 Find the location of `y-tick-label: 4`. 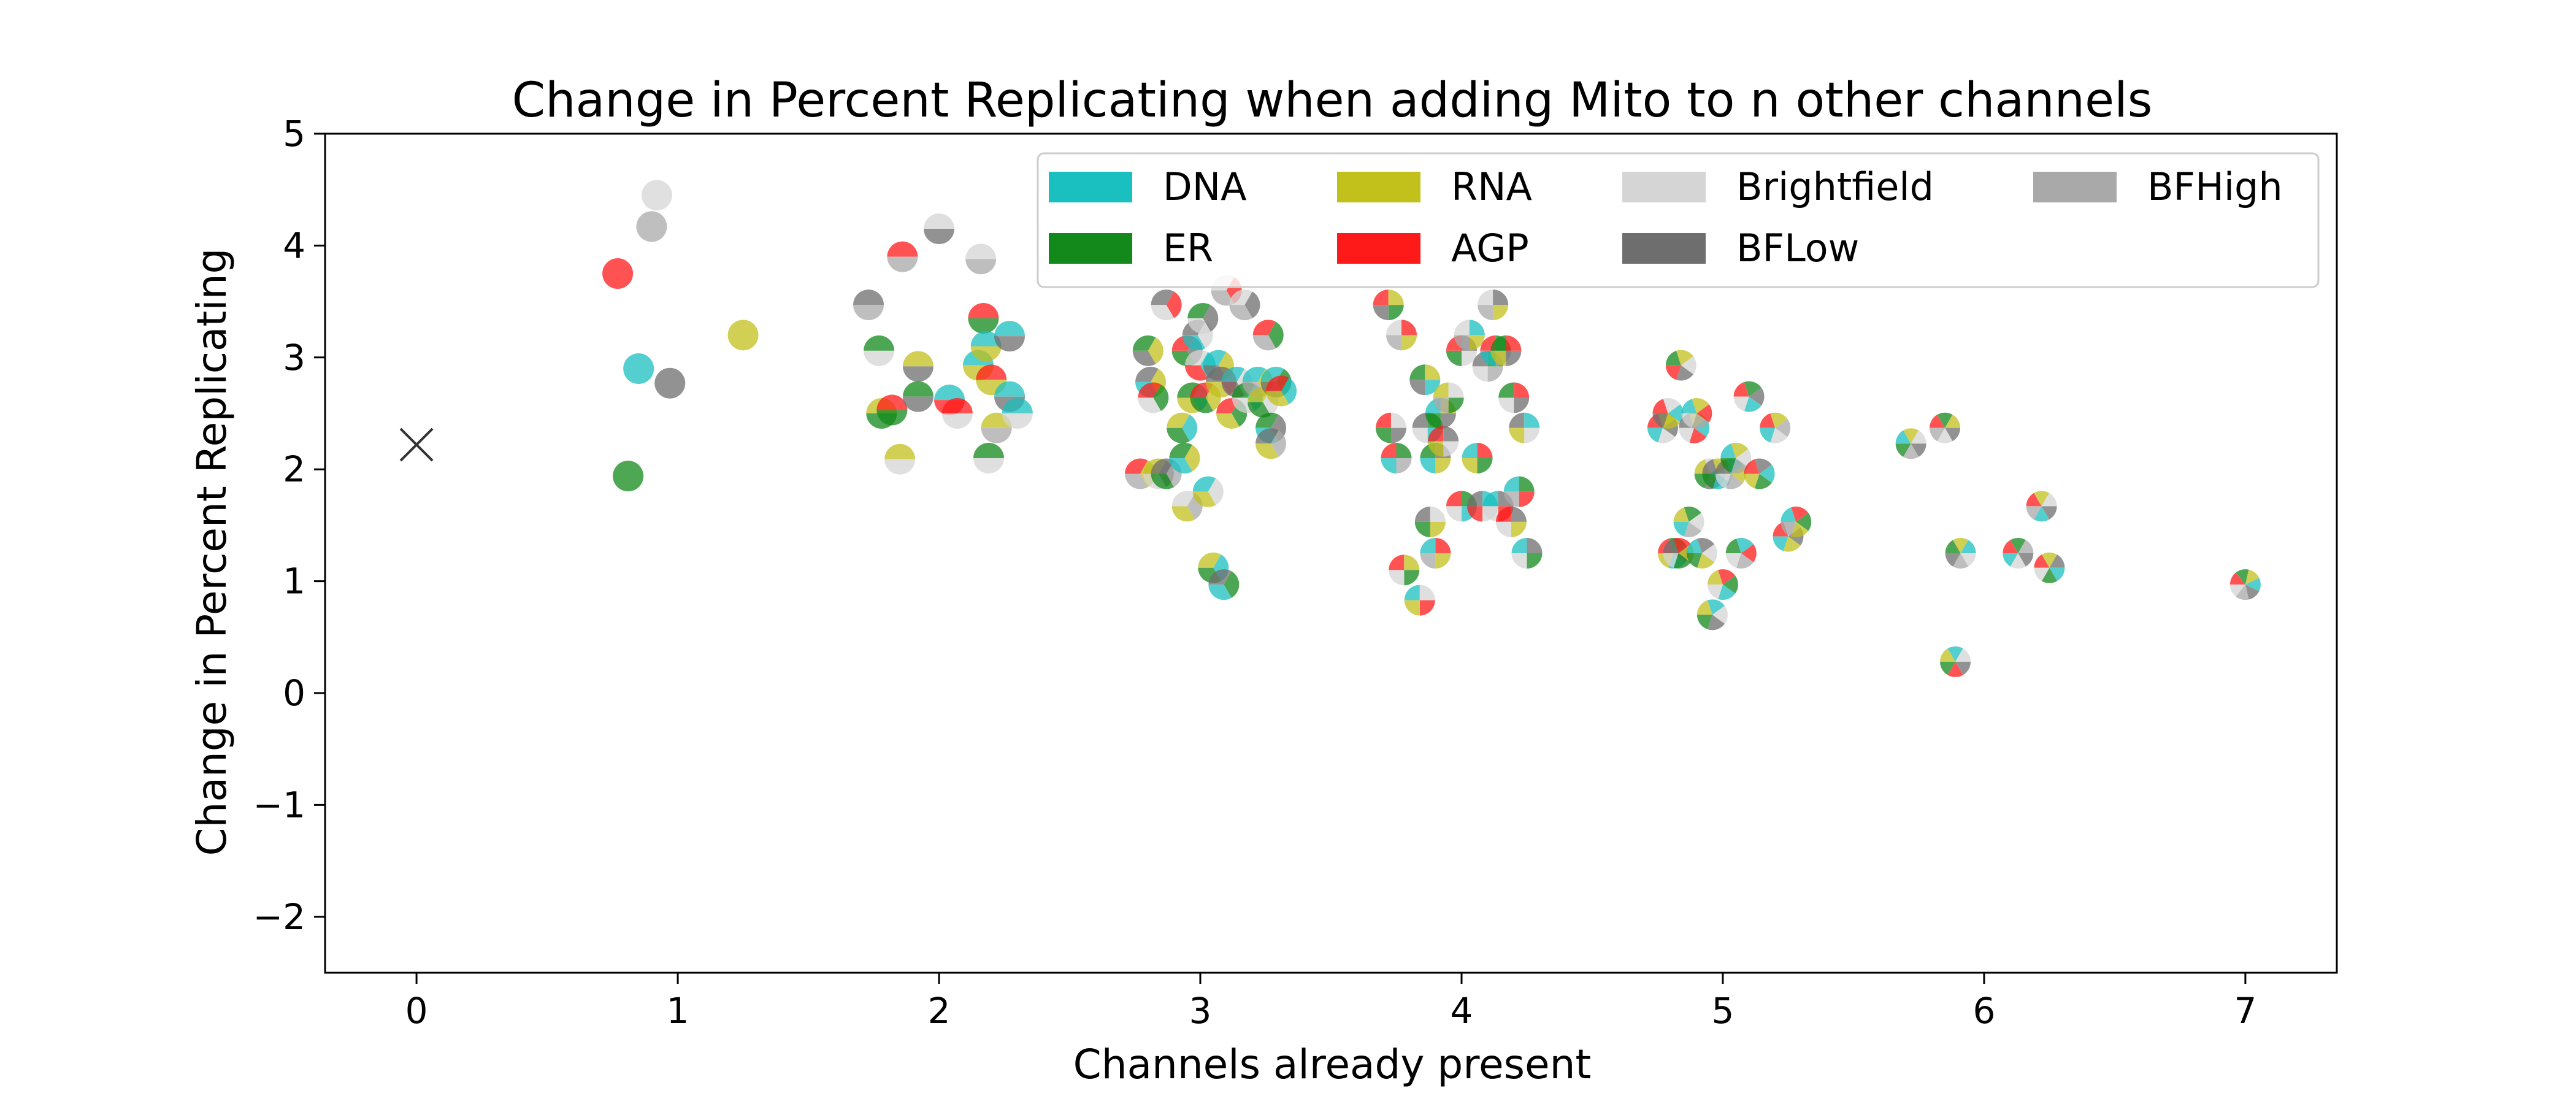

y-tick-label: 4 is located at coordinates (294, 245).